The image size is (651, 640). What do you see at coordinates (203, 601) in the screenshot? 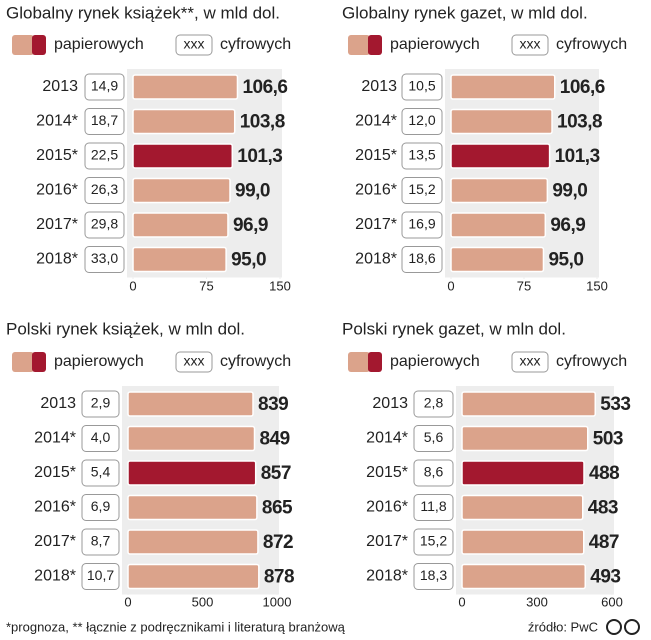
I see `x-tick-label: 500` at bounding box center [203, 601].